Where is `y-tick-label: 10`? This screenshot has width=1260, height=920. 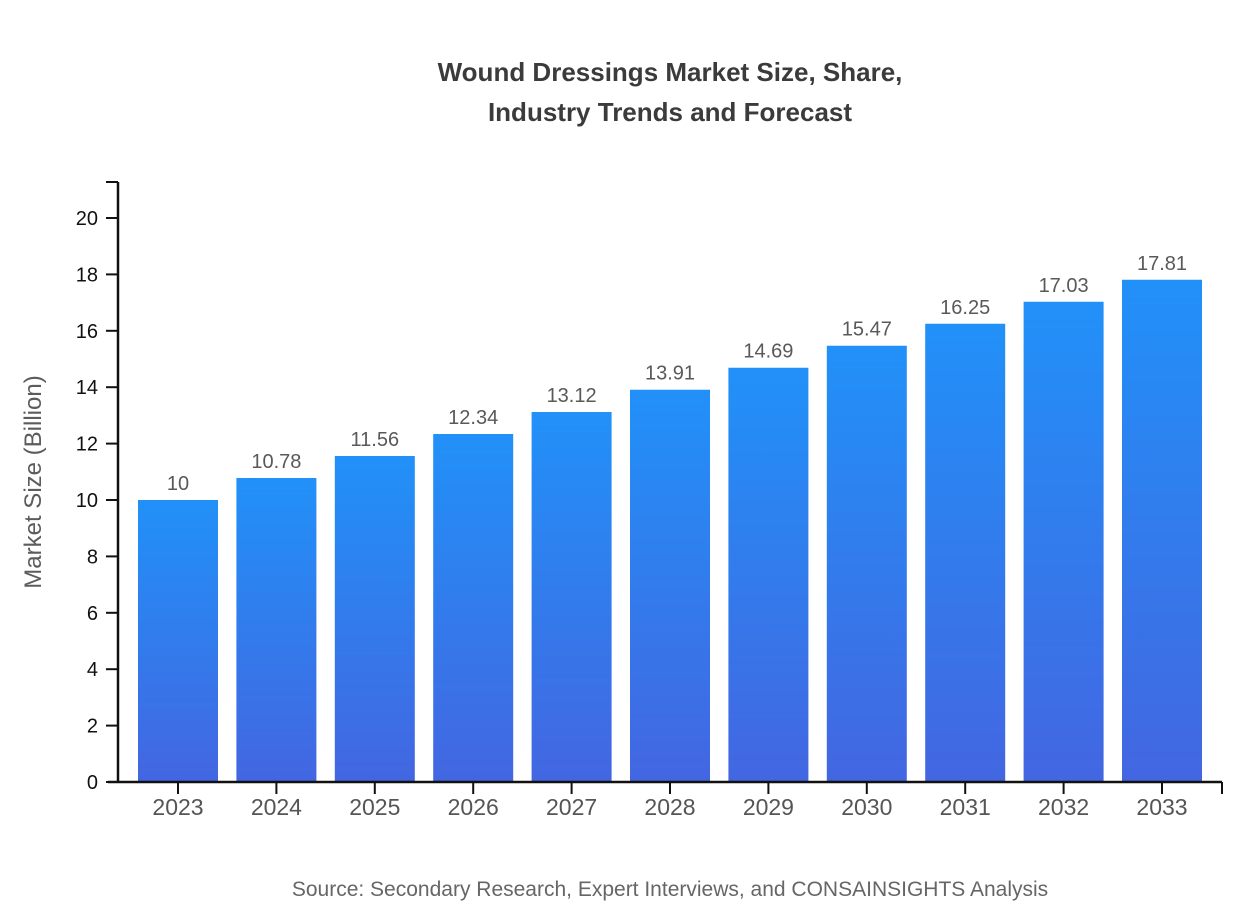
y-tick-label: 10 is located at coordinates (87, 501).